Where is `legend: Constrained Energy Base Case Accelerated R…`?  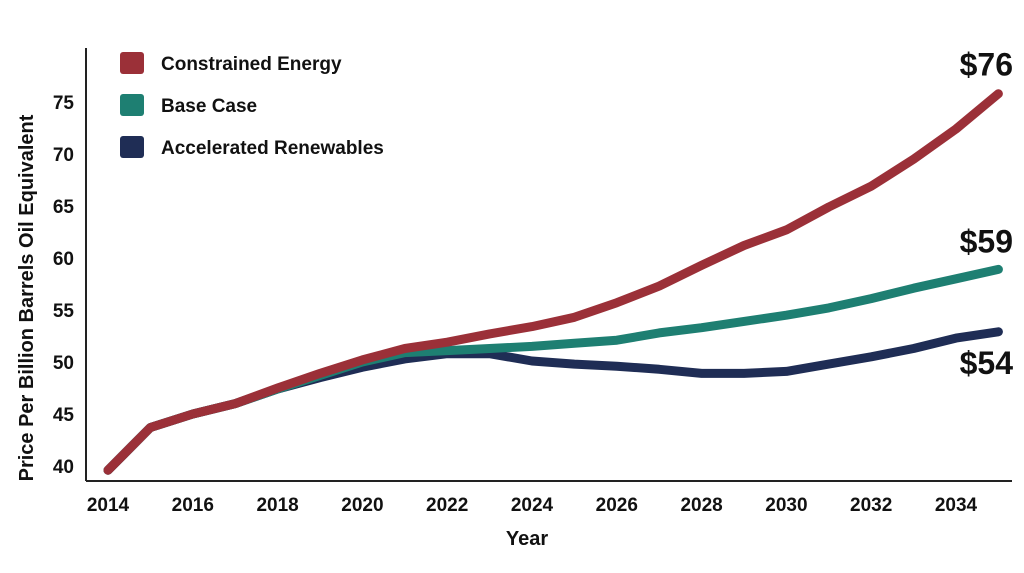
legend: Constrained Energy Base Case Accelerated R… is located at coordinates (252, 105).